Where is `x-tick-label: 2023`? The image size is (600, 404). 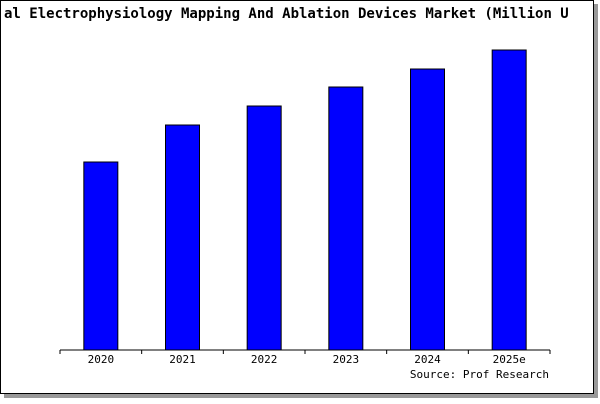
x-tick-label: 2023 is located at coordinates (346, 359).